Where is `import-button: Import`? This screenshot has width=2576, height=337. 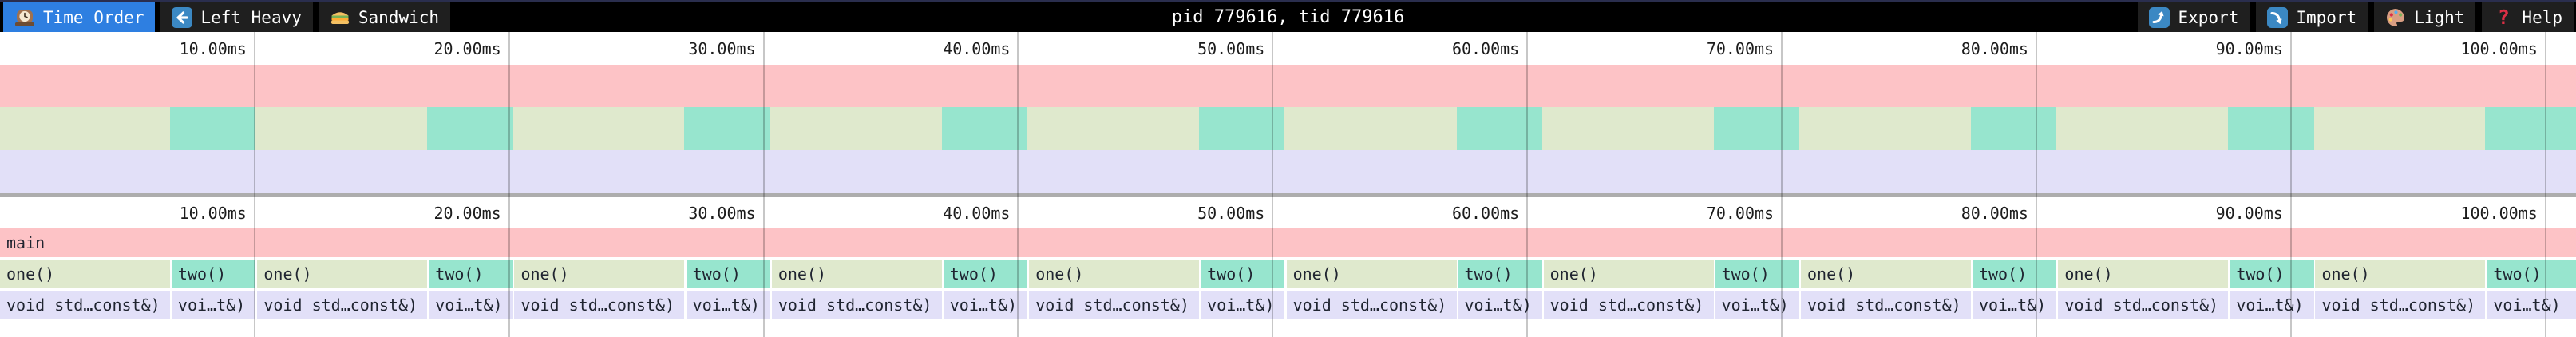 import-button: Import is located at coordinates (2312, 17).